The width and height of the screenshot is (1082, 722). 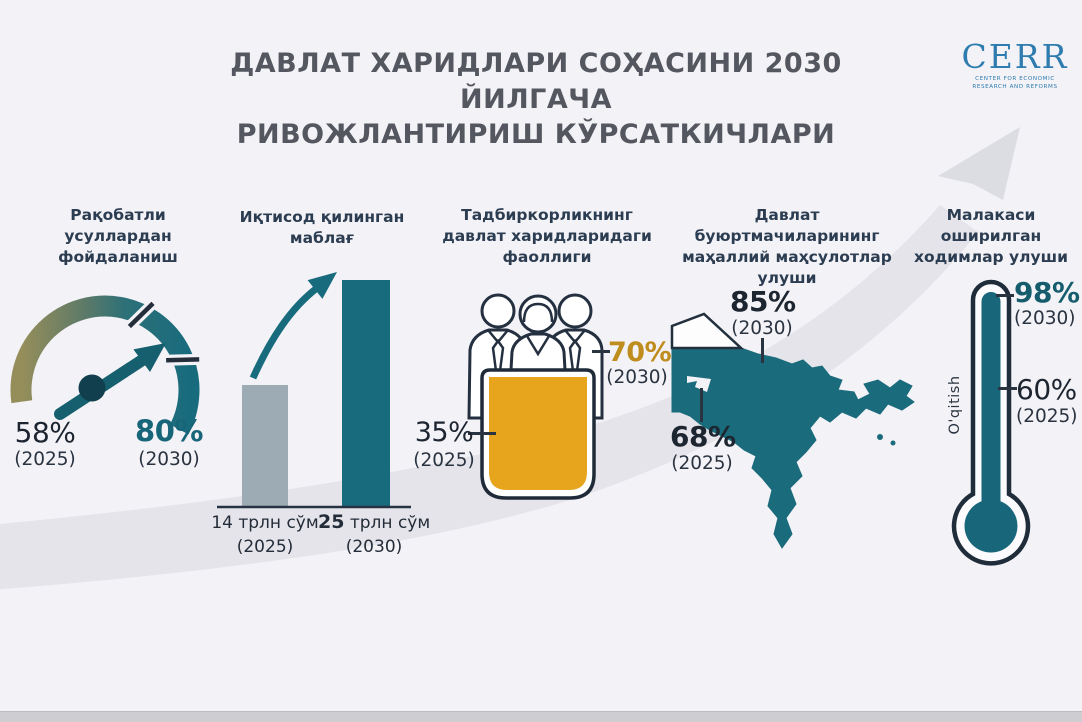 What do you see at coordinates (374, 547) in the screenshot?
I see `bar-year-2030: (2030)` at bounding box center [374, 547].